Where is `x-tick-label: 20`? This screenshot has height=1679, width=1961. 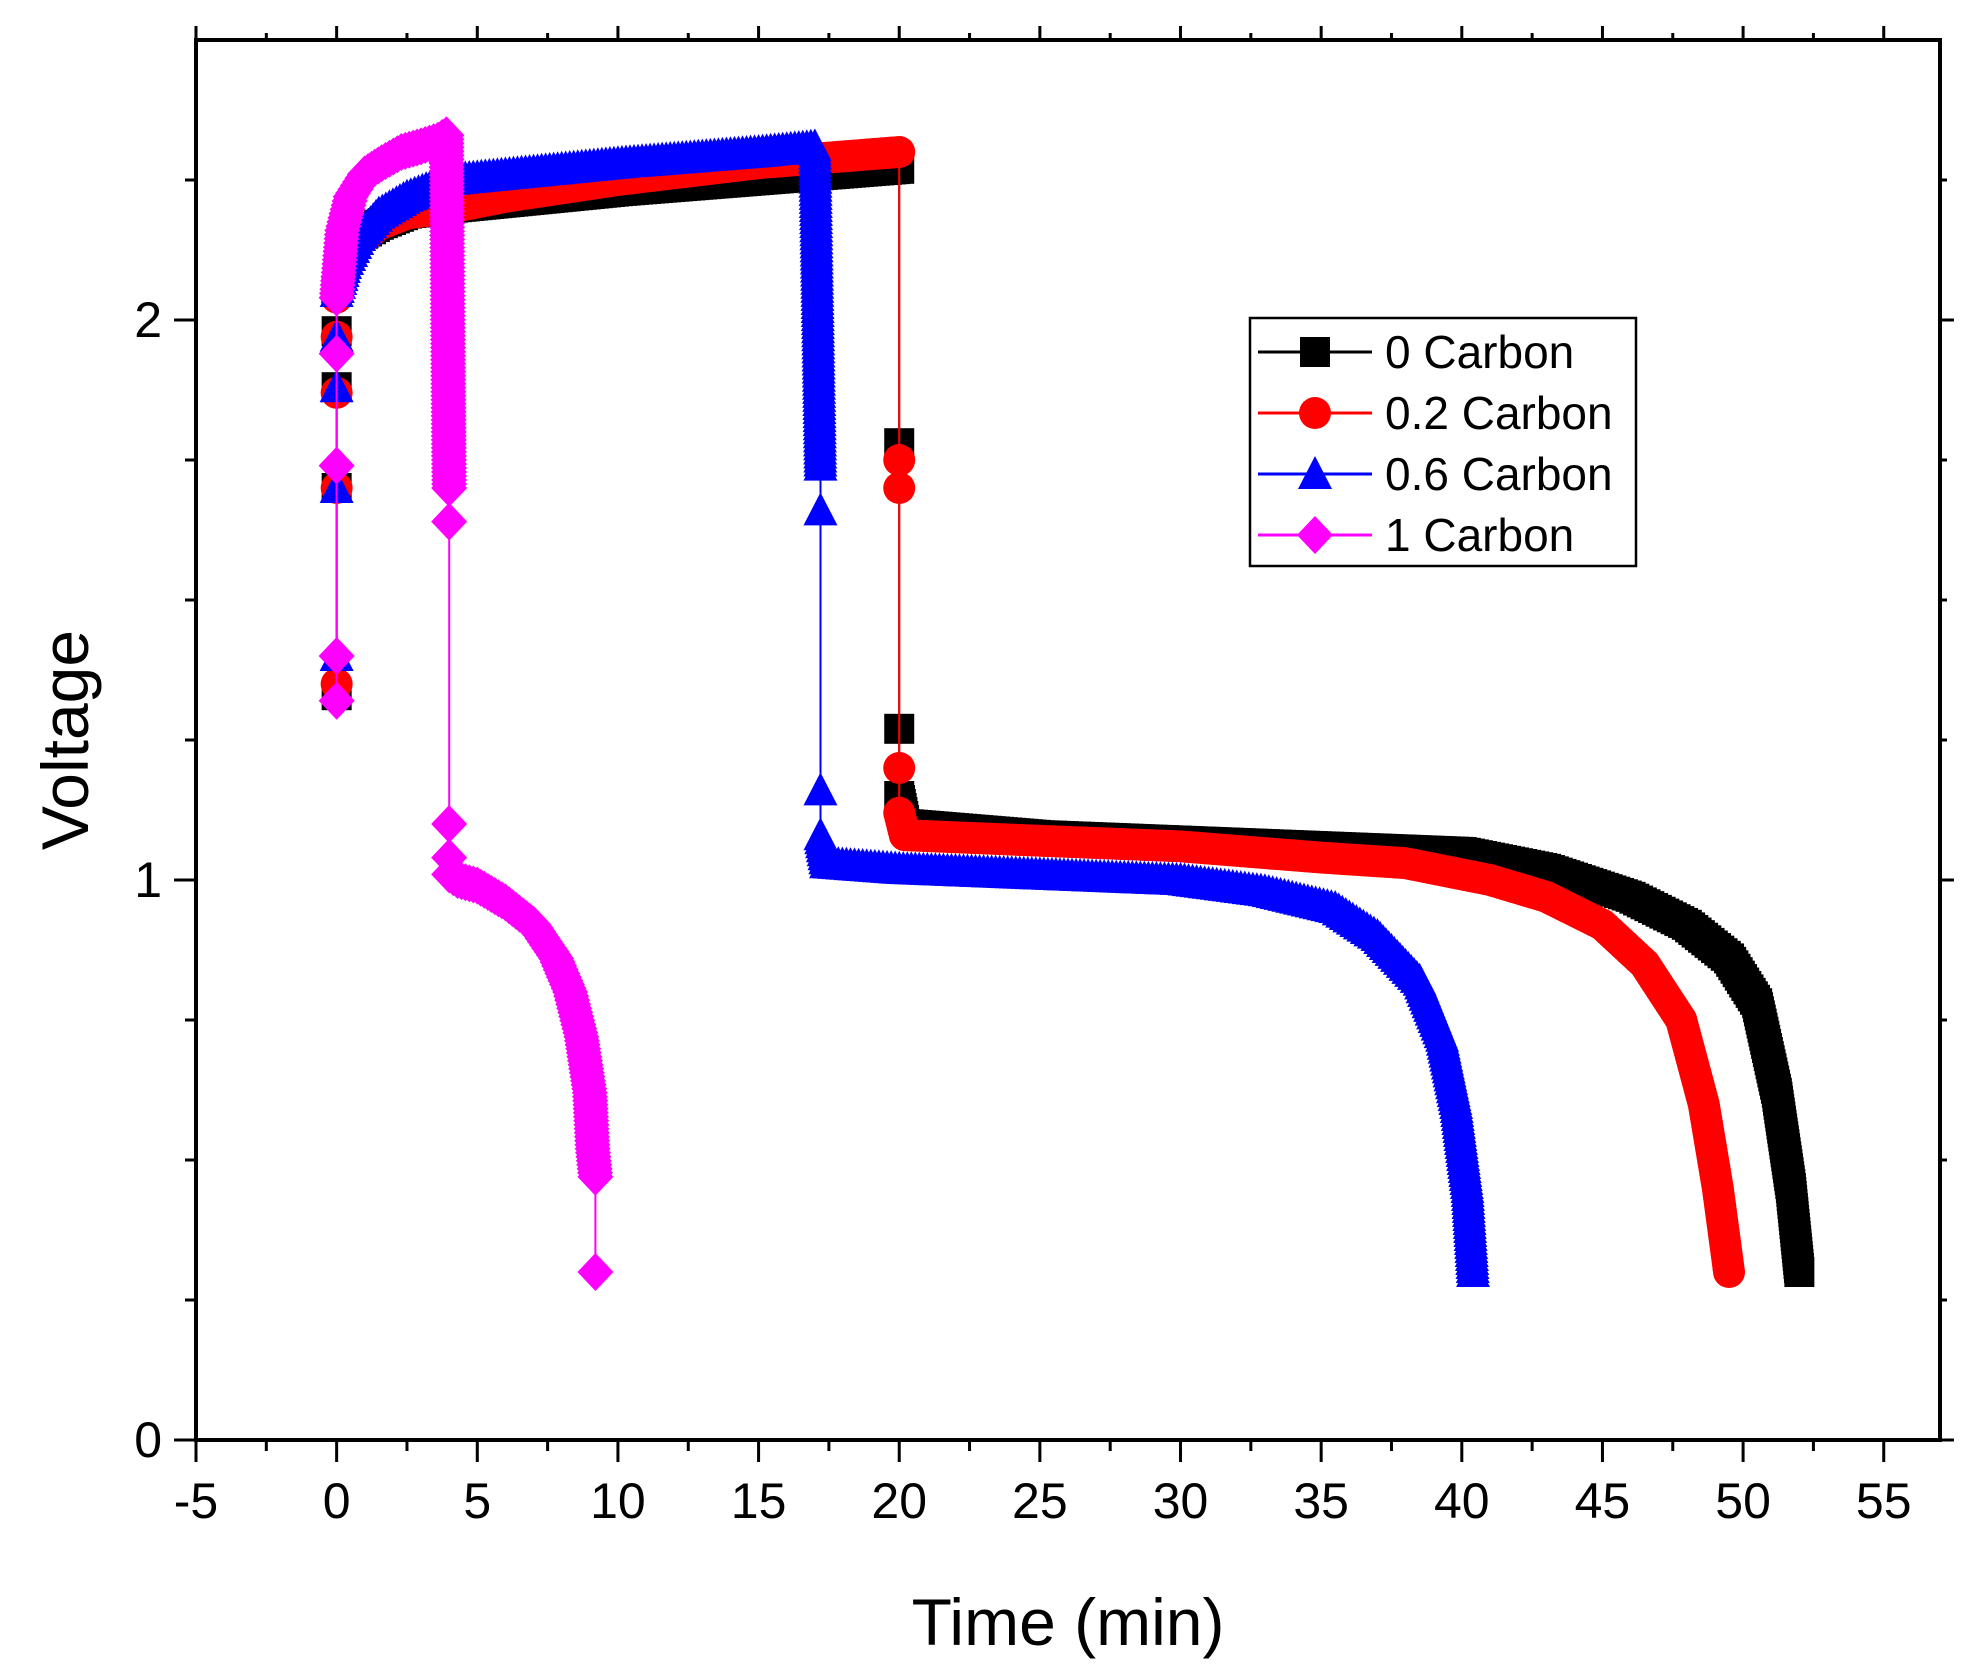
x-tick-label: 20 is located at coordinates (899, 1501).